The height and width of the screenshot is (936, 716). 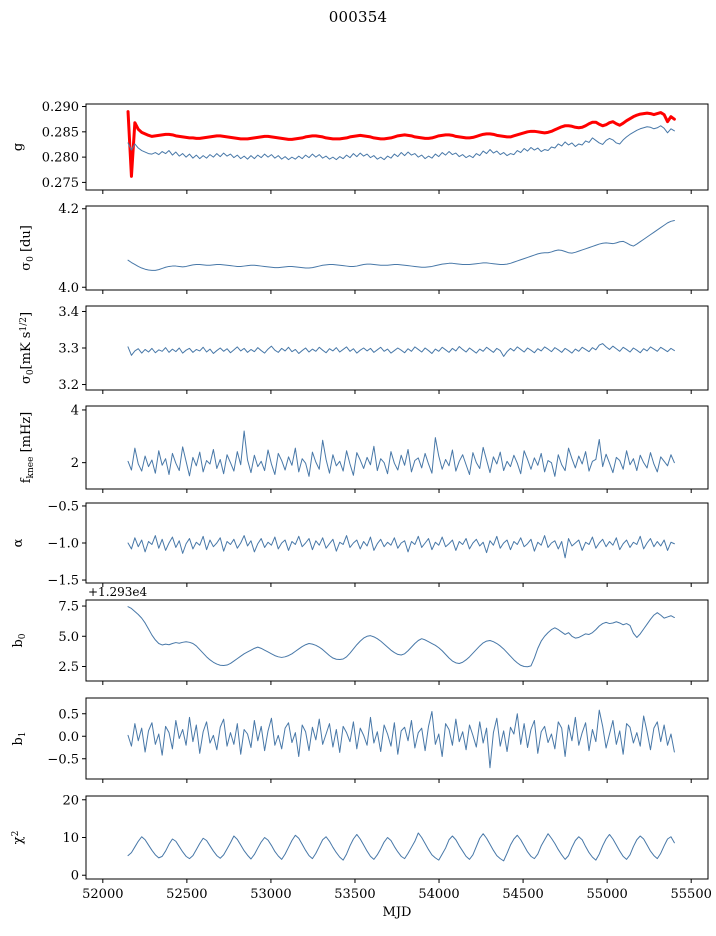 What do you see at coordinates (18, 838) in the screenshot?
I see `y-axis-label: χ2` at bounding box center [18, 838].